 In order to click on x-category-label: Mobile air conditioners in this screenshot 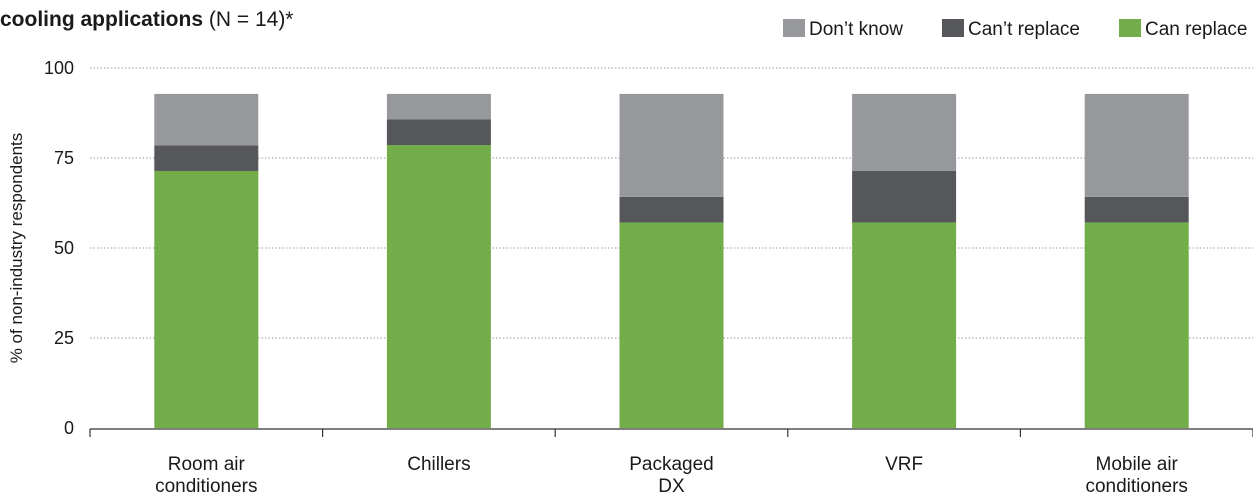, I will do `click(1136, 475)`.